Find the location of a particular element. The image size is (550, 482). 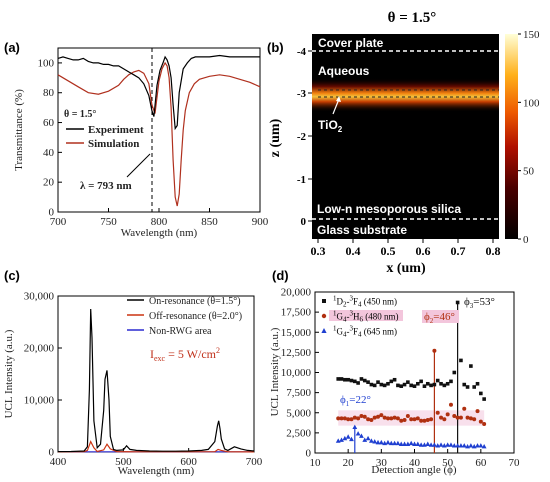

panel-a-lambda-annotation: λ = 793 nm is located at coordinates (106, 186).